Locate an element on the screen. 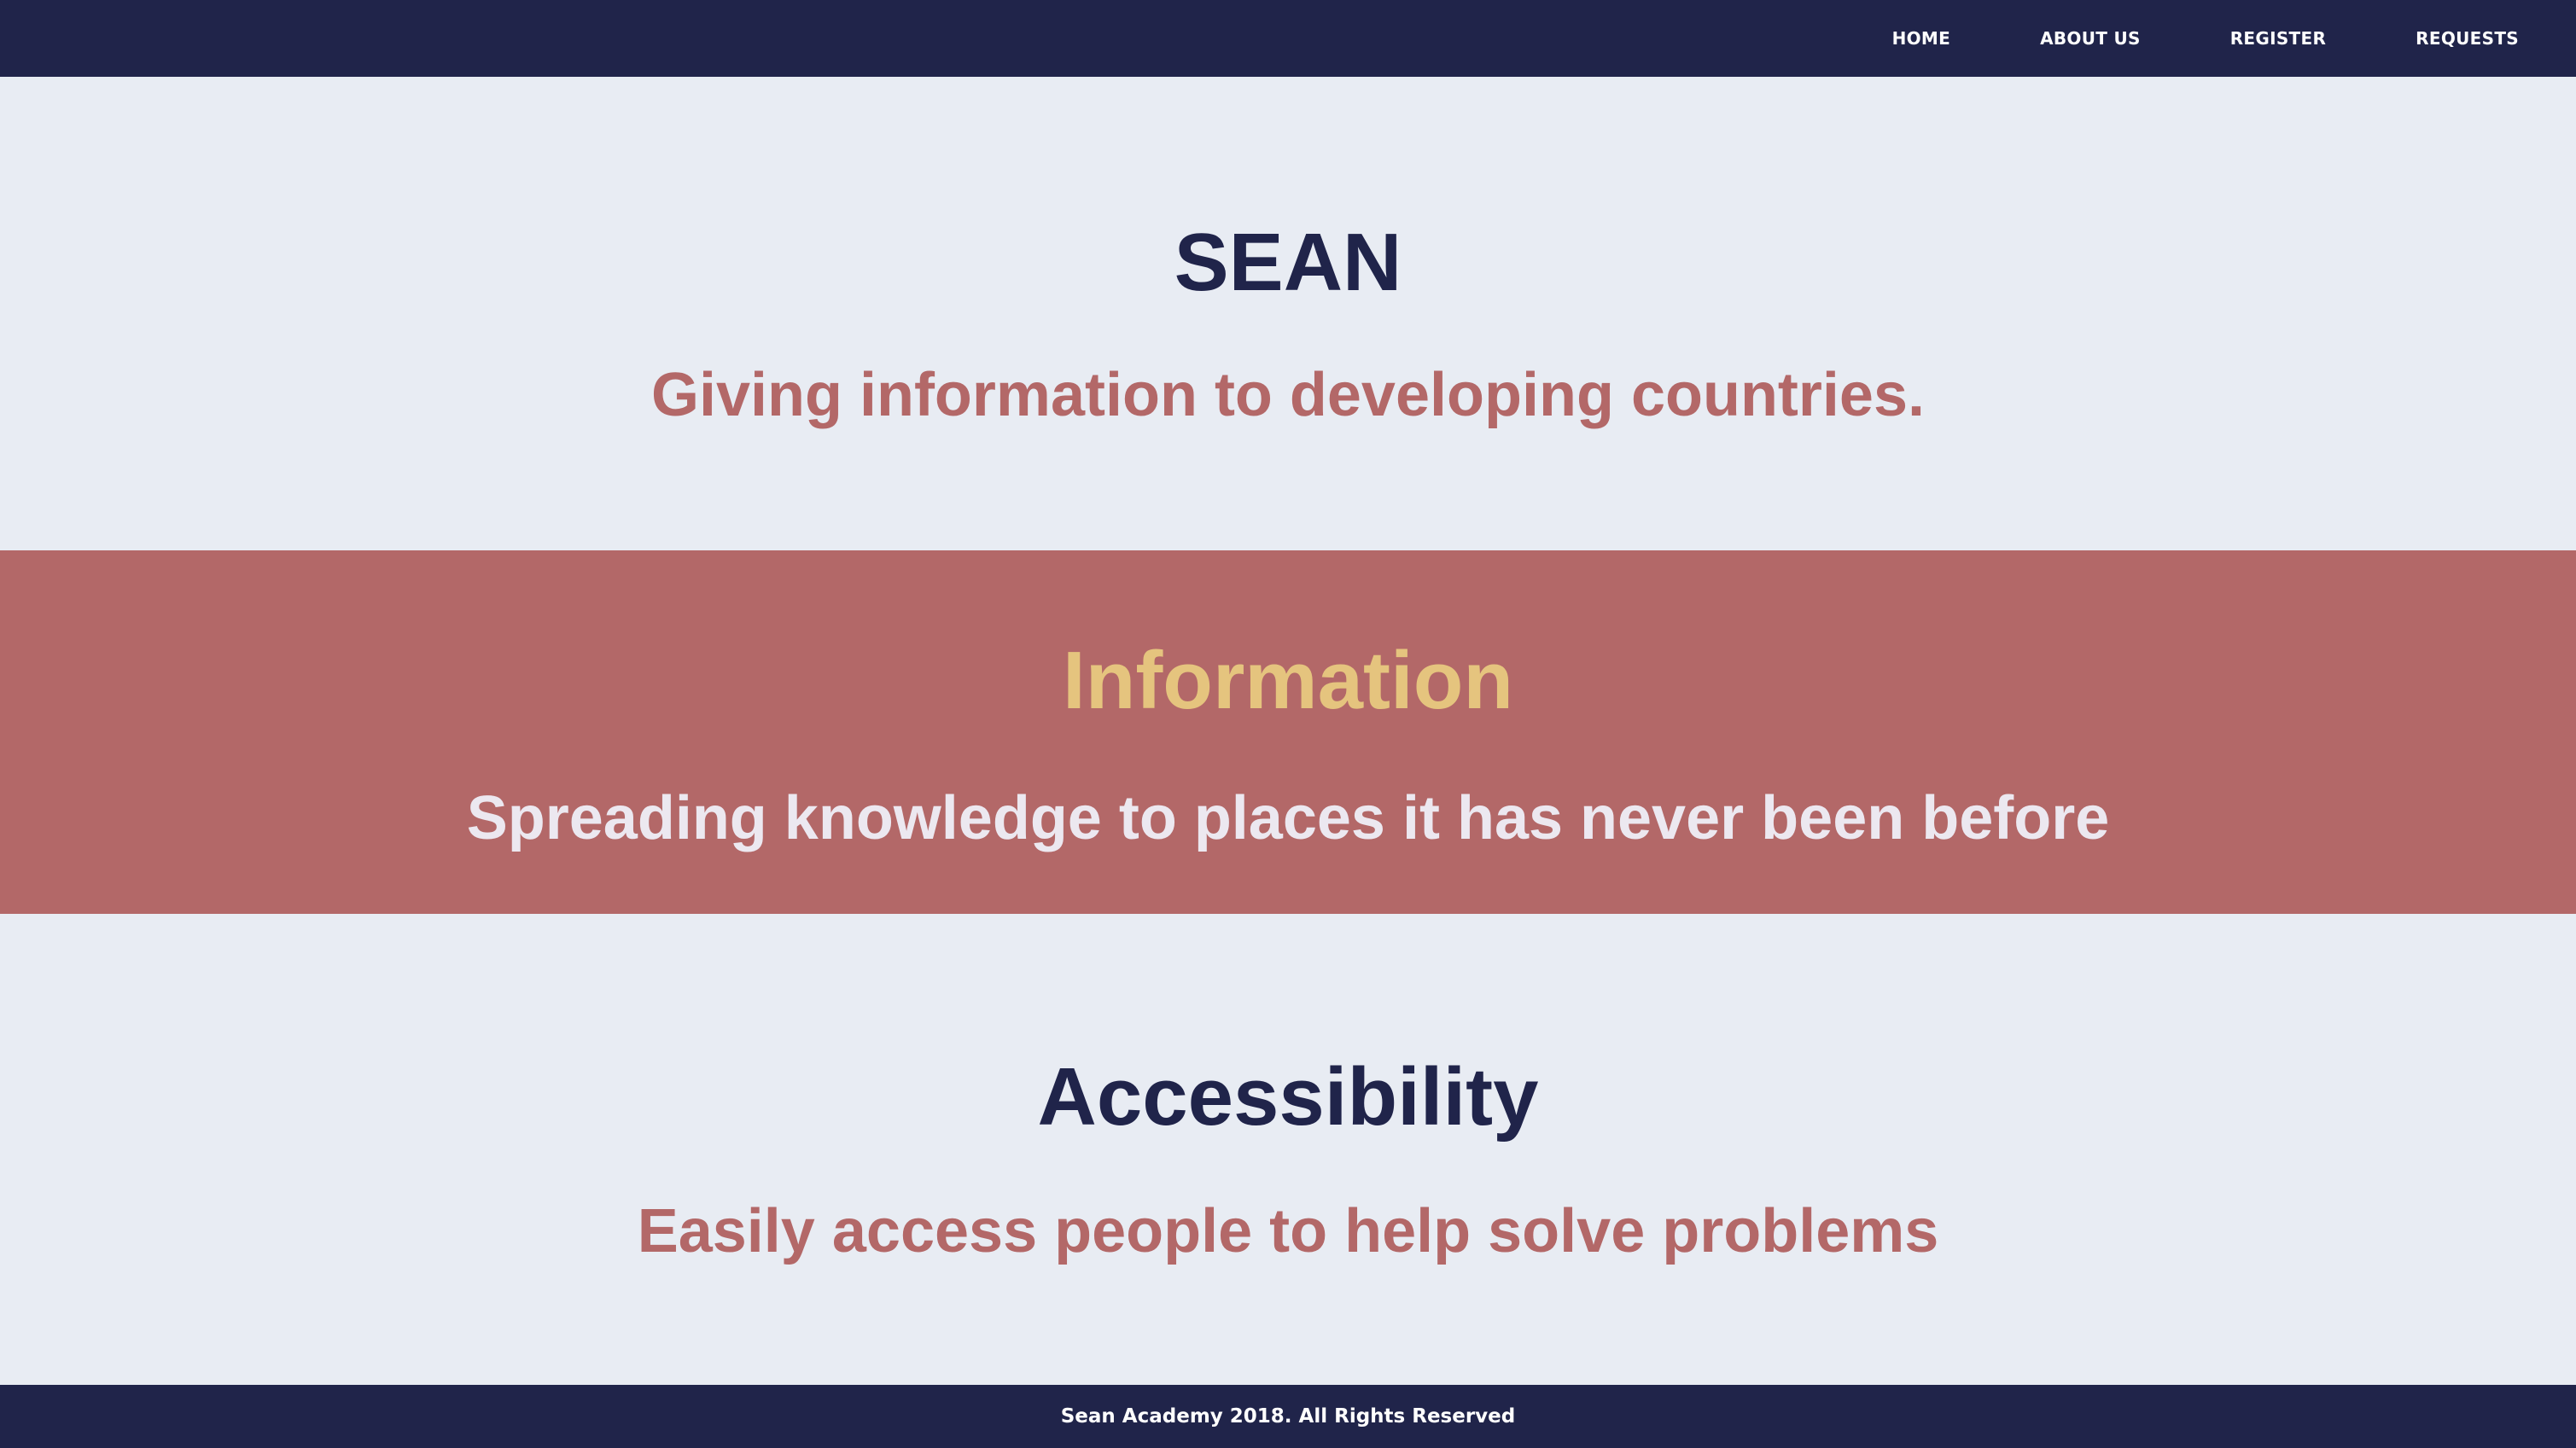 Image resolution: width=2576 pixels, height=1448 pixels. nav-menu: HOME ABOUT US REGISTER REQUESTS is located at coordinates (2234, 39).